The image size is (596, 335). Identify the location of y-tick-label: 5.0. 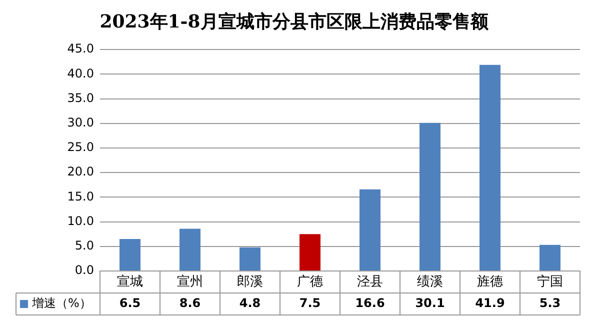
(84, 245).